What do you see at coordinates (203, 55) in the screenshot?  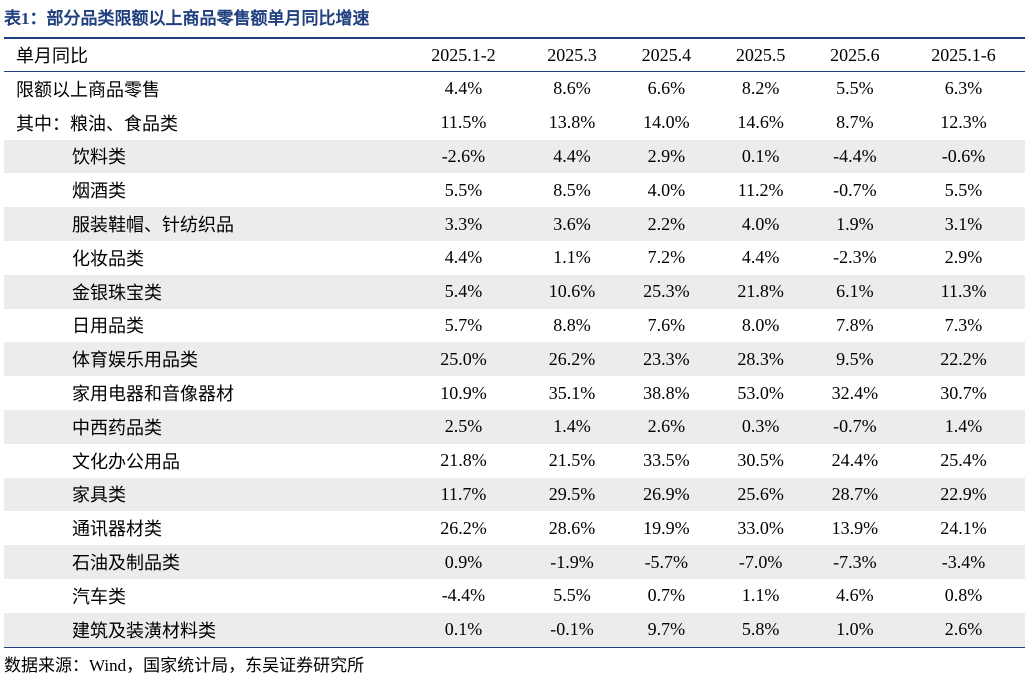 I see `header-cell: 单月同比` at bounding box center [203, 55].